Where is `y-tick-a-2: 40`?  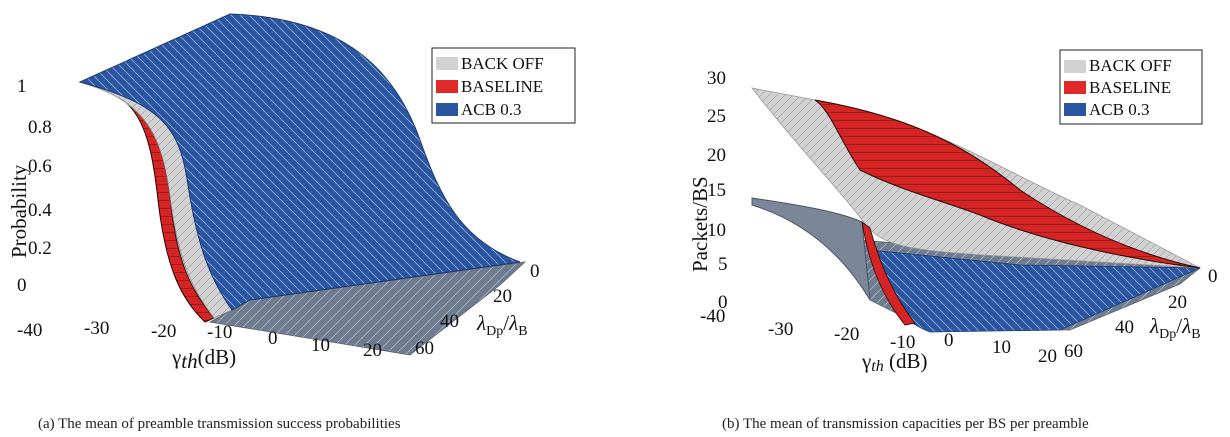 y-tick-a-2: 40 is located at coordinates (449, 321).